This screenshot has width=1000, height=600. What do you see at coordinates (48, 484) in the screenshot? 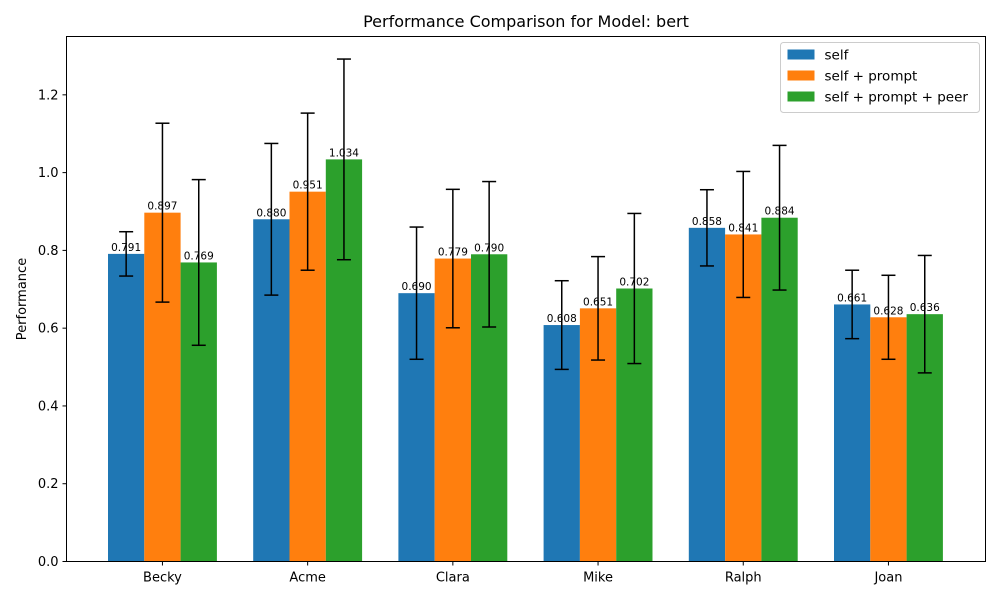
I see `y-tick-label-1: 0.2` at bounding box center [48, 484].